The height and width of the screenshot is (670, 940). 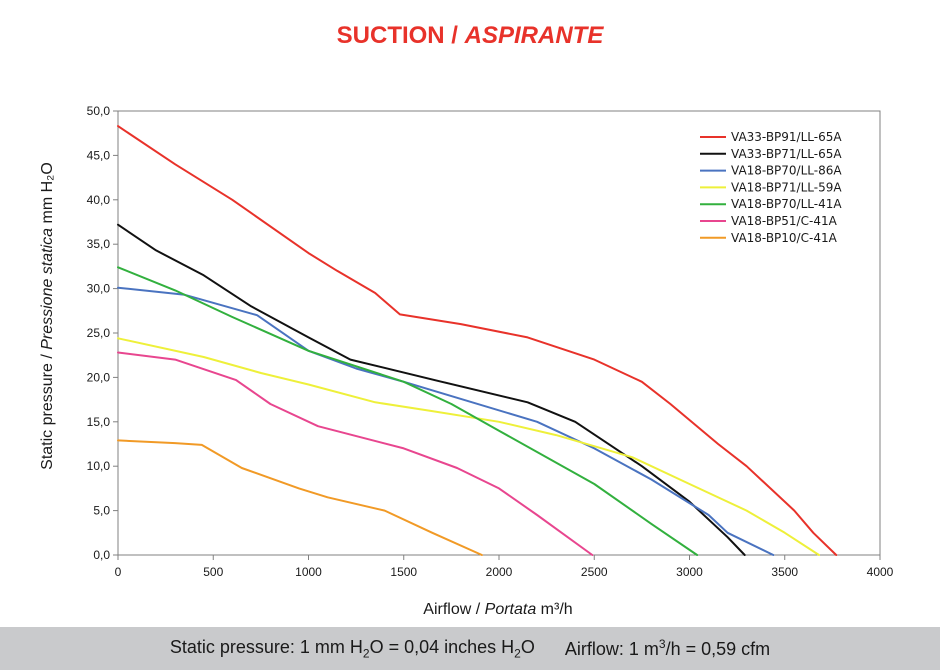 What do you see at coordinates (99, 289) in the screenshot?
I see `y-tick-label: 30,0` at bounding box center [99, 289].